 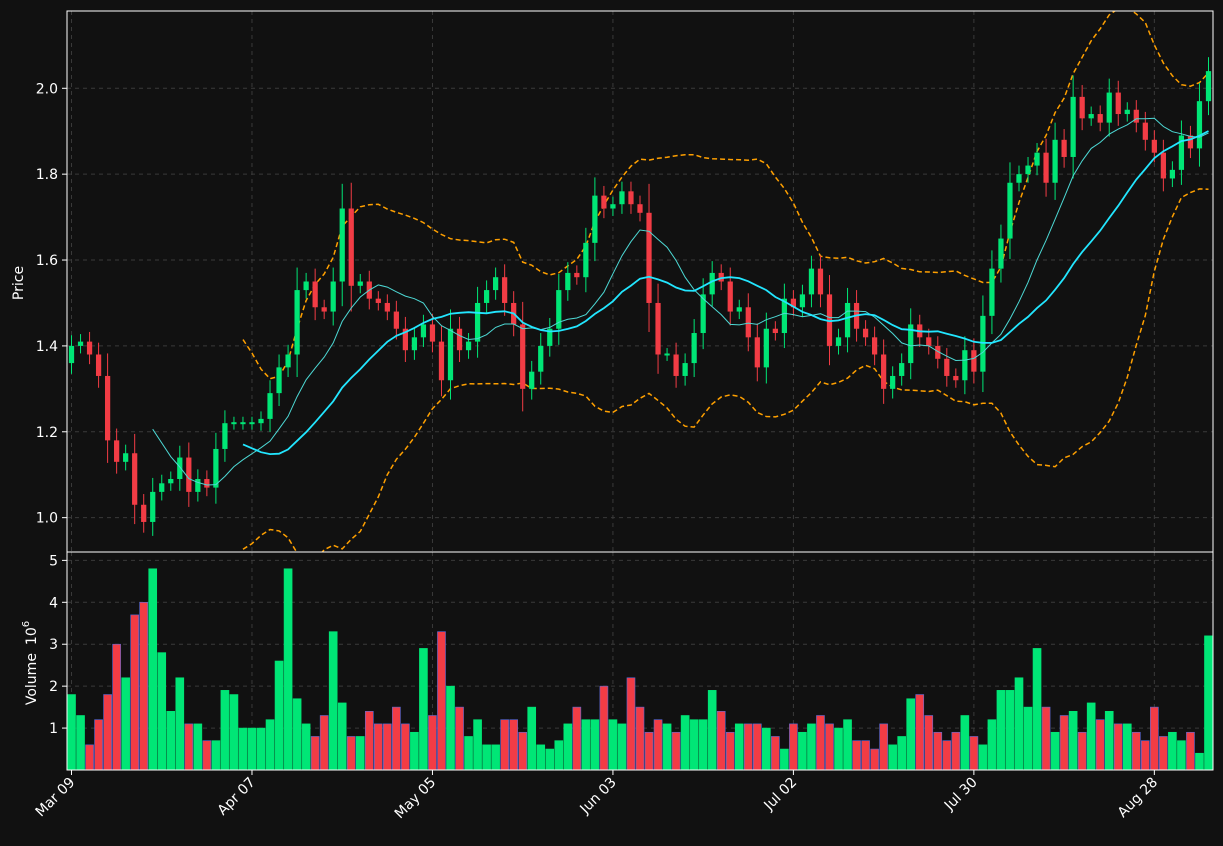 I want to click on volume-tick-label: 3, so click(x=53, y=645).